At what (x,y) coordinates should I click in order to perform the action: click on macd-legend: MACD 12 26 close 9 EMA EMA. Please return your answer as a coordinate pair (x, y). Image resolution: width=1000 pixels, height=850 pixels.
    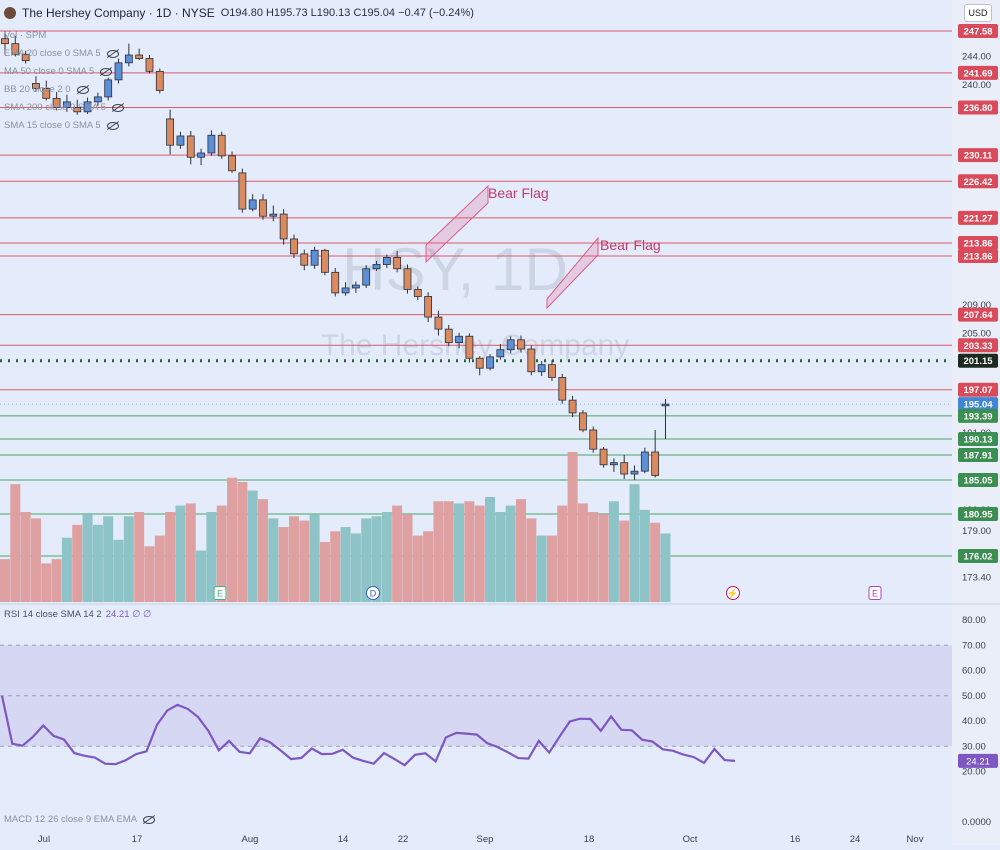
    Looking at the image, I should click on (80, 819).